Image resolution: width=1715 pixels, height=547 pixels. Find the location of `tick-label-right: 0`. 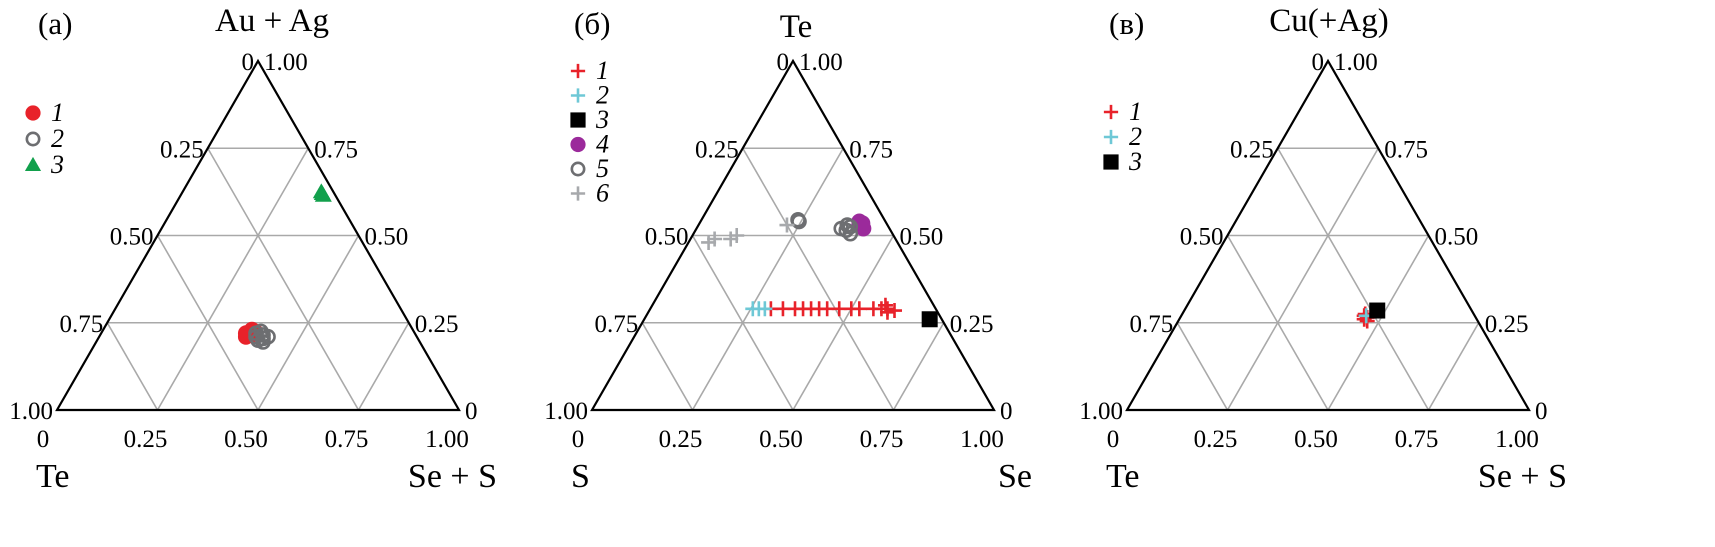

tick-label-right: 0 is located at coordinates (471, 411).